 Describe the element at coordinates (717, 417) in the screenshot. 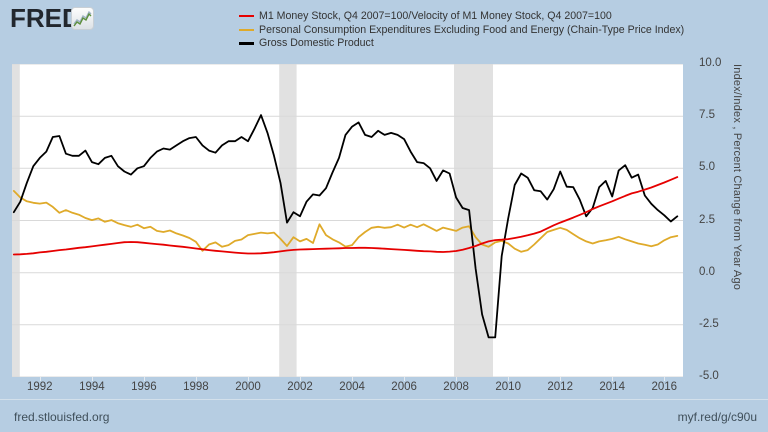

I see `footer-short-link: myf.red/g/c90u` at that location.